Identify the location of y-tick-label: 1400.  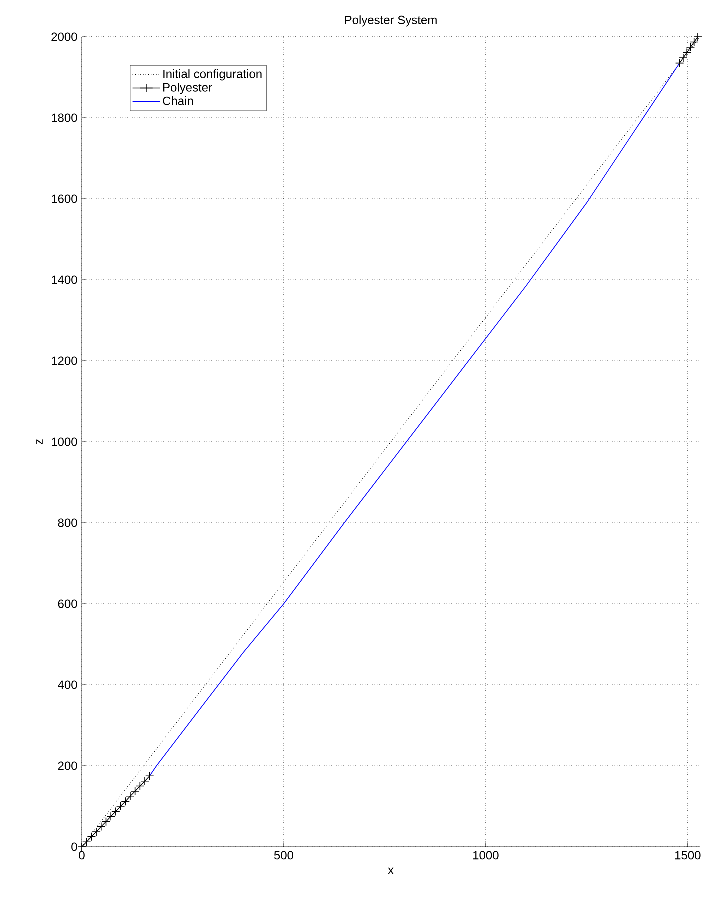
(65, 280).